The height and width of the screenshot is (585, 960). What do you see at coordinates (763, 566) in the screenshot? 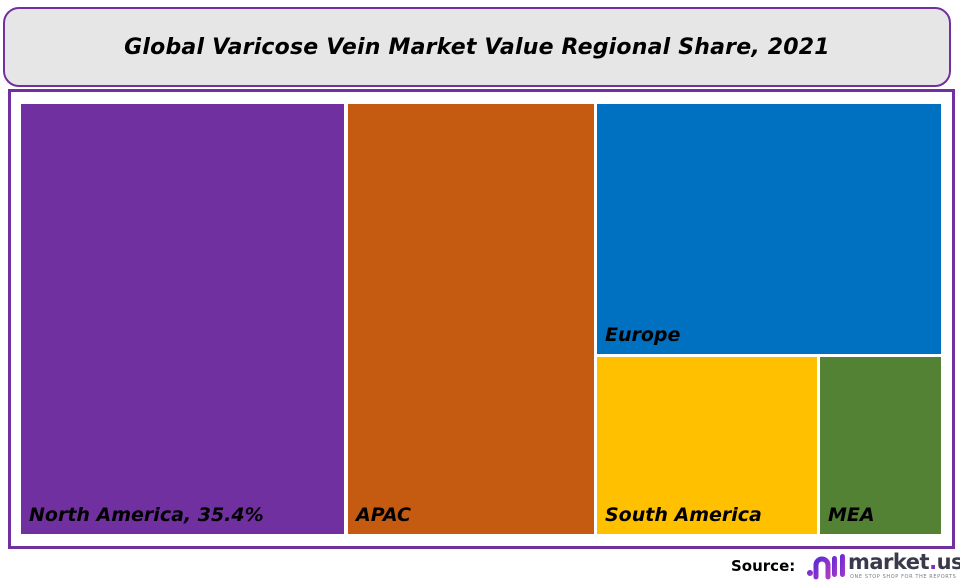
I see `source-label: Source:` at bounding box center [763, 566].